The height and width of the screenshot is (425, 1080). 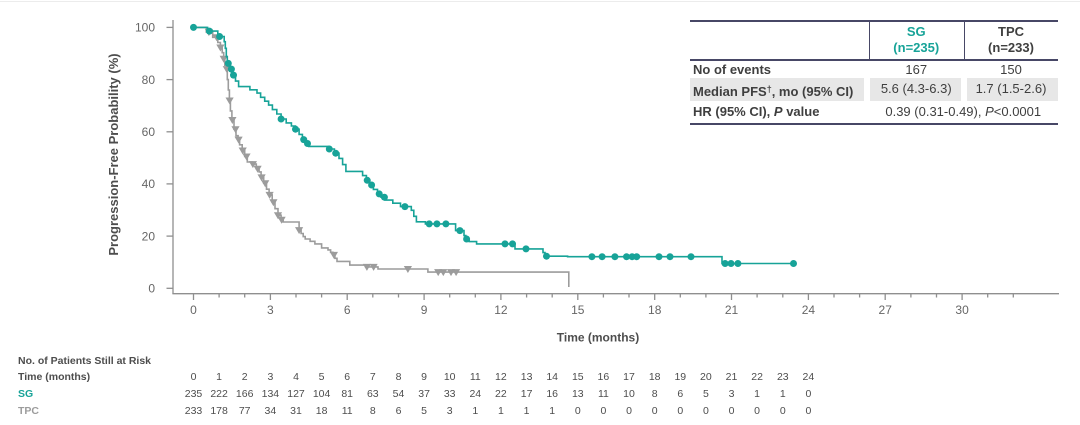 I want to click on svg-text: 18, so click(x=655, y=310).